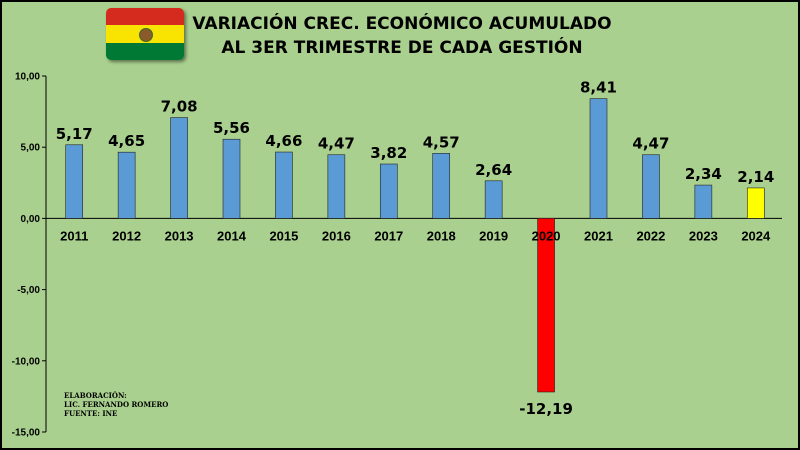 This screenshot has height=450, width=800. Describe the element at coordinates (27, 77) in the screenshot. I see `y-tick-label: 10,00` at that location.